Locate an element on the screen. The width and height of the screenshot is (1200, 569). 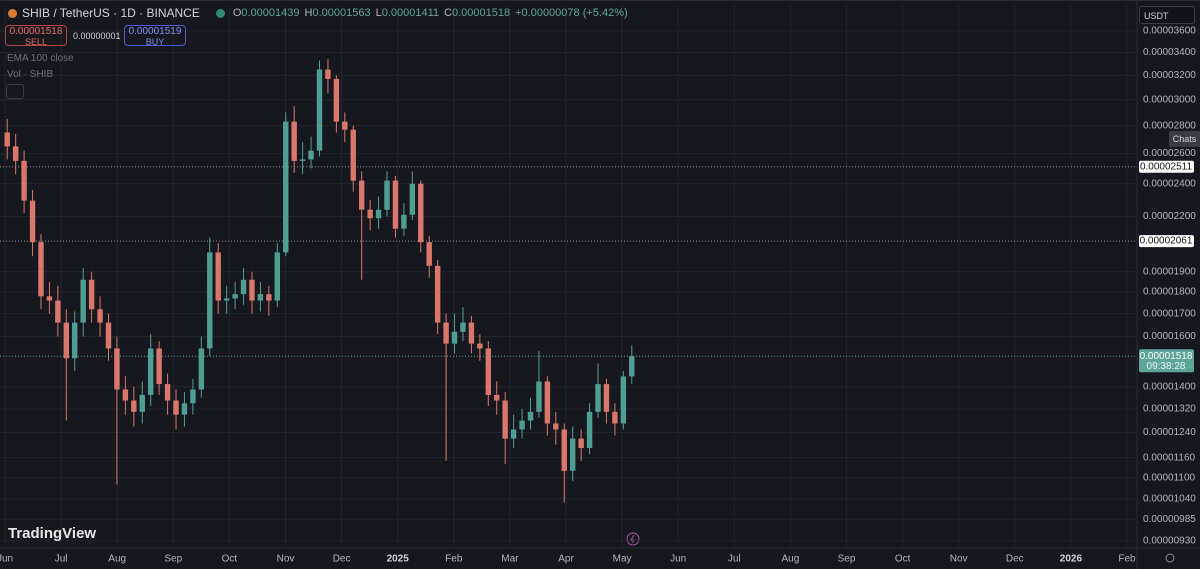
collapse-button is located at coordinates (15, 91).